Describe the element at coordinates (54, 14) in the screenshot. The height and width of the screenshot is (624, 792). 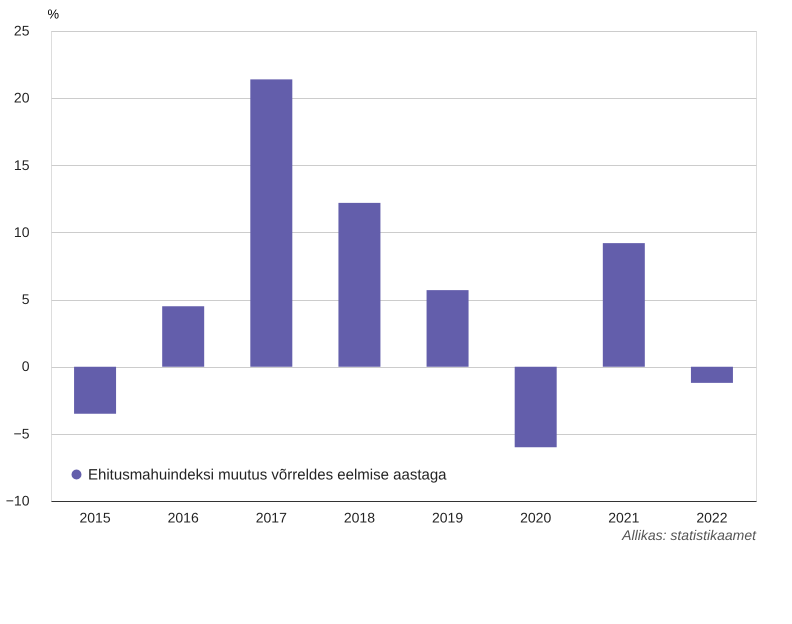
I see `y-axis-title: %` at that location.